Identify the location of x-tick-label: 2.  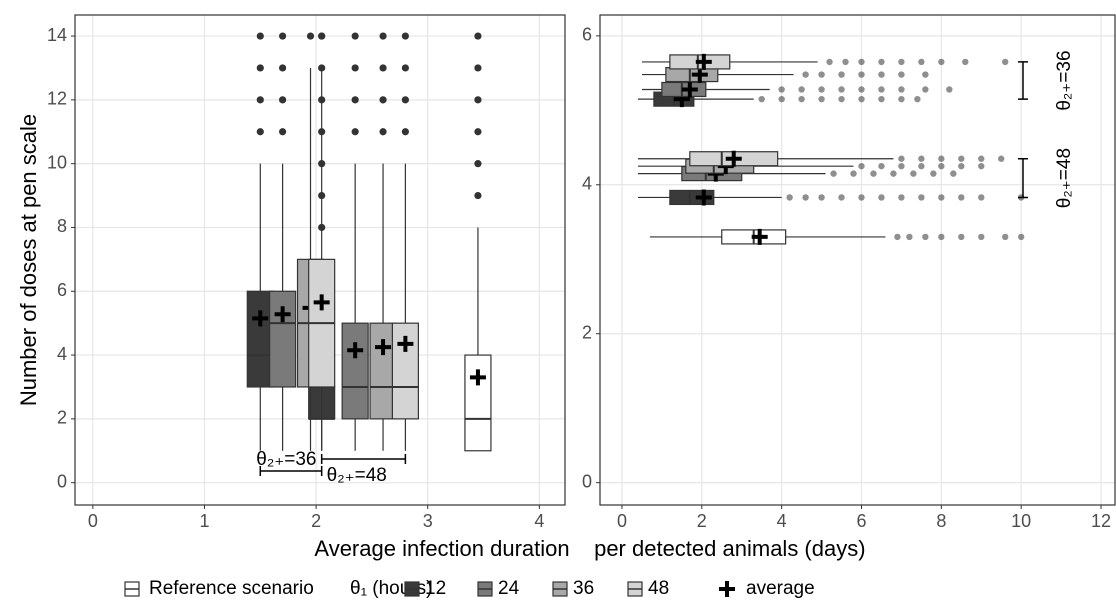
(316, 521).